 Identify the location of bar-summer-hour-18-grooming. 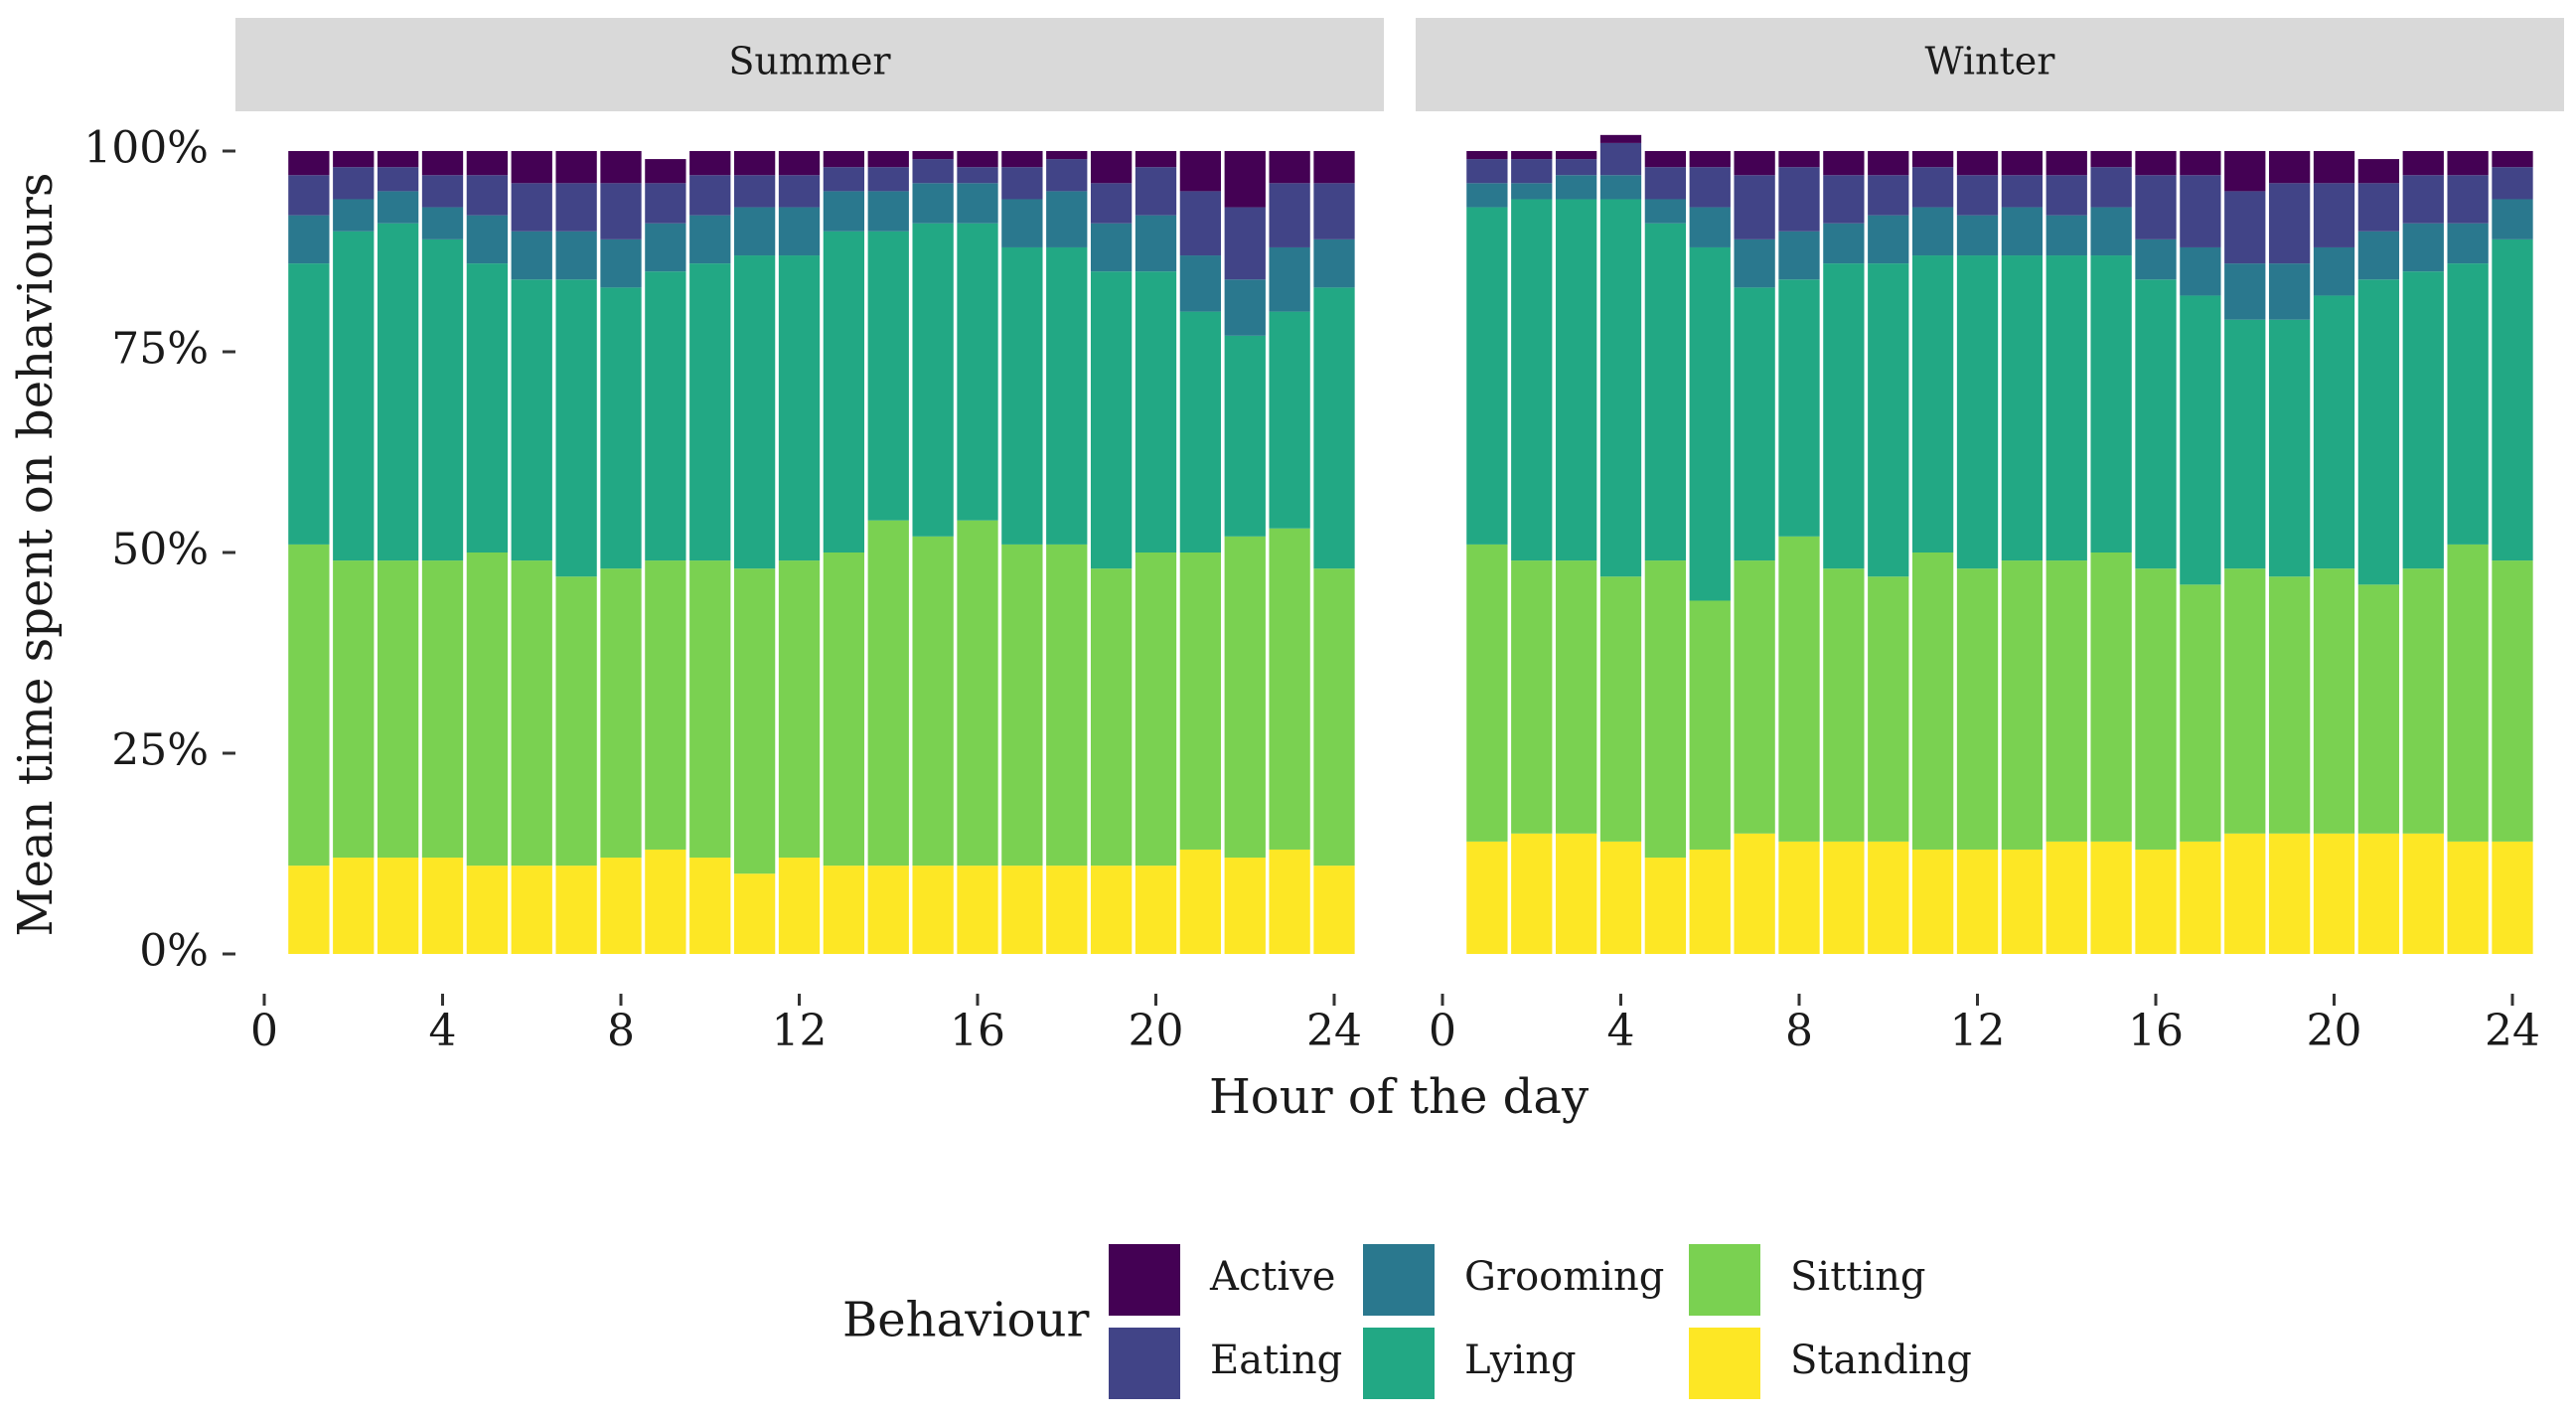
(1067, 219).